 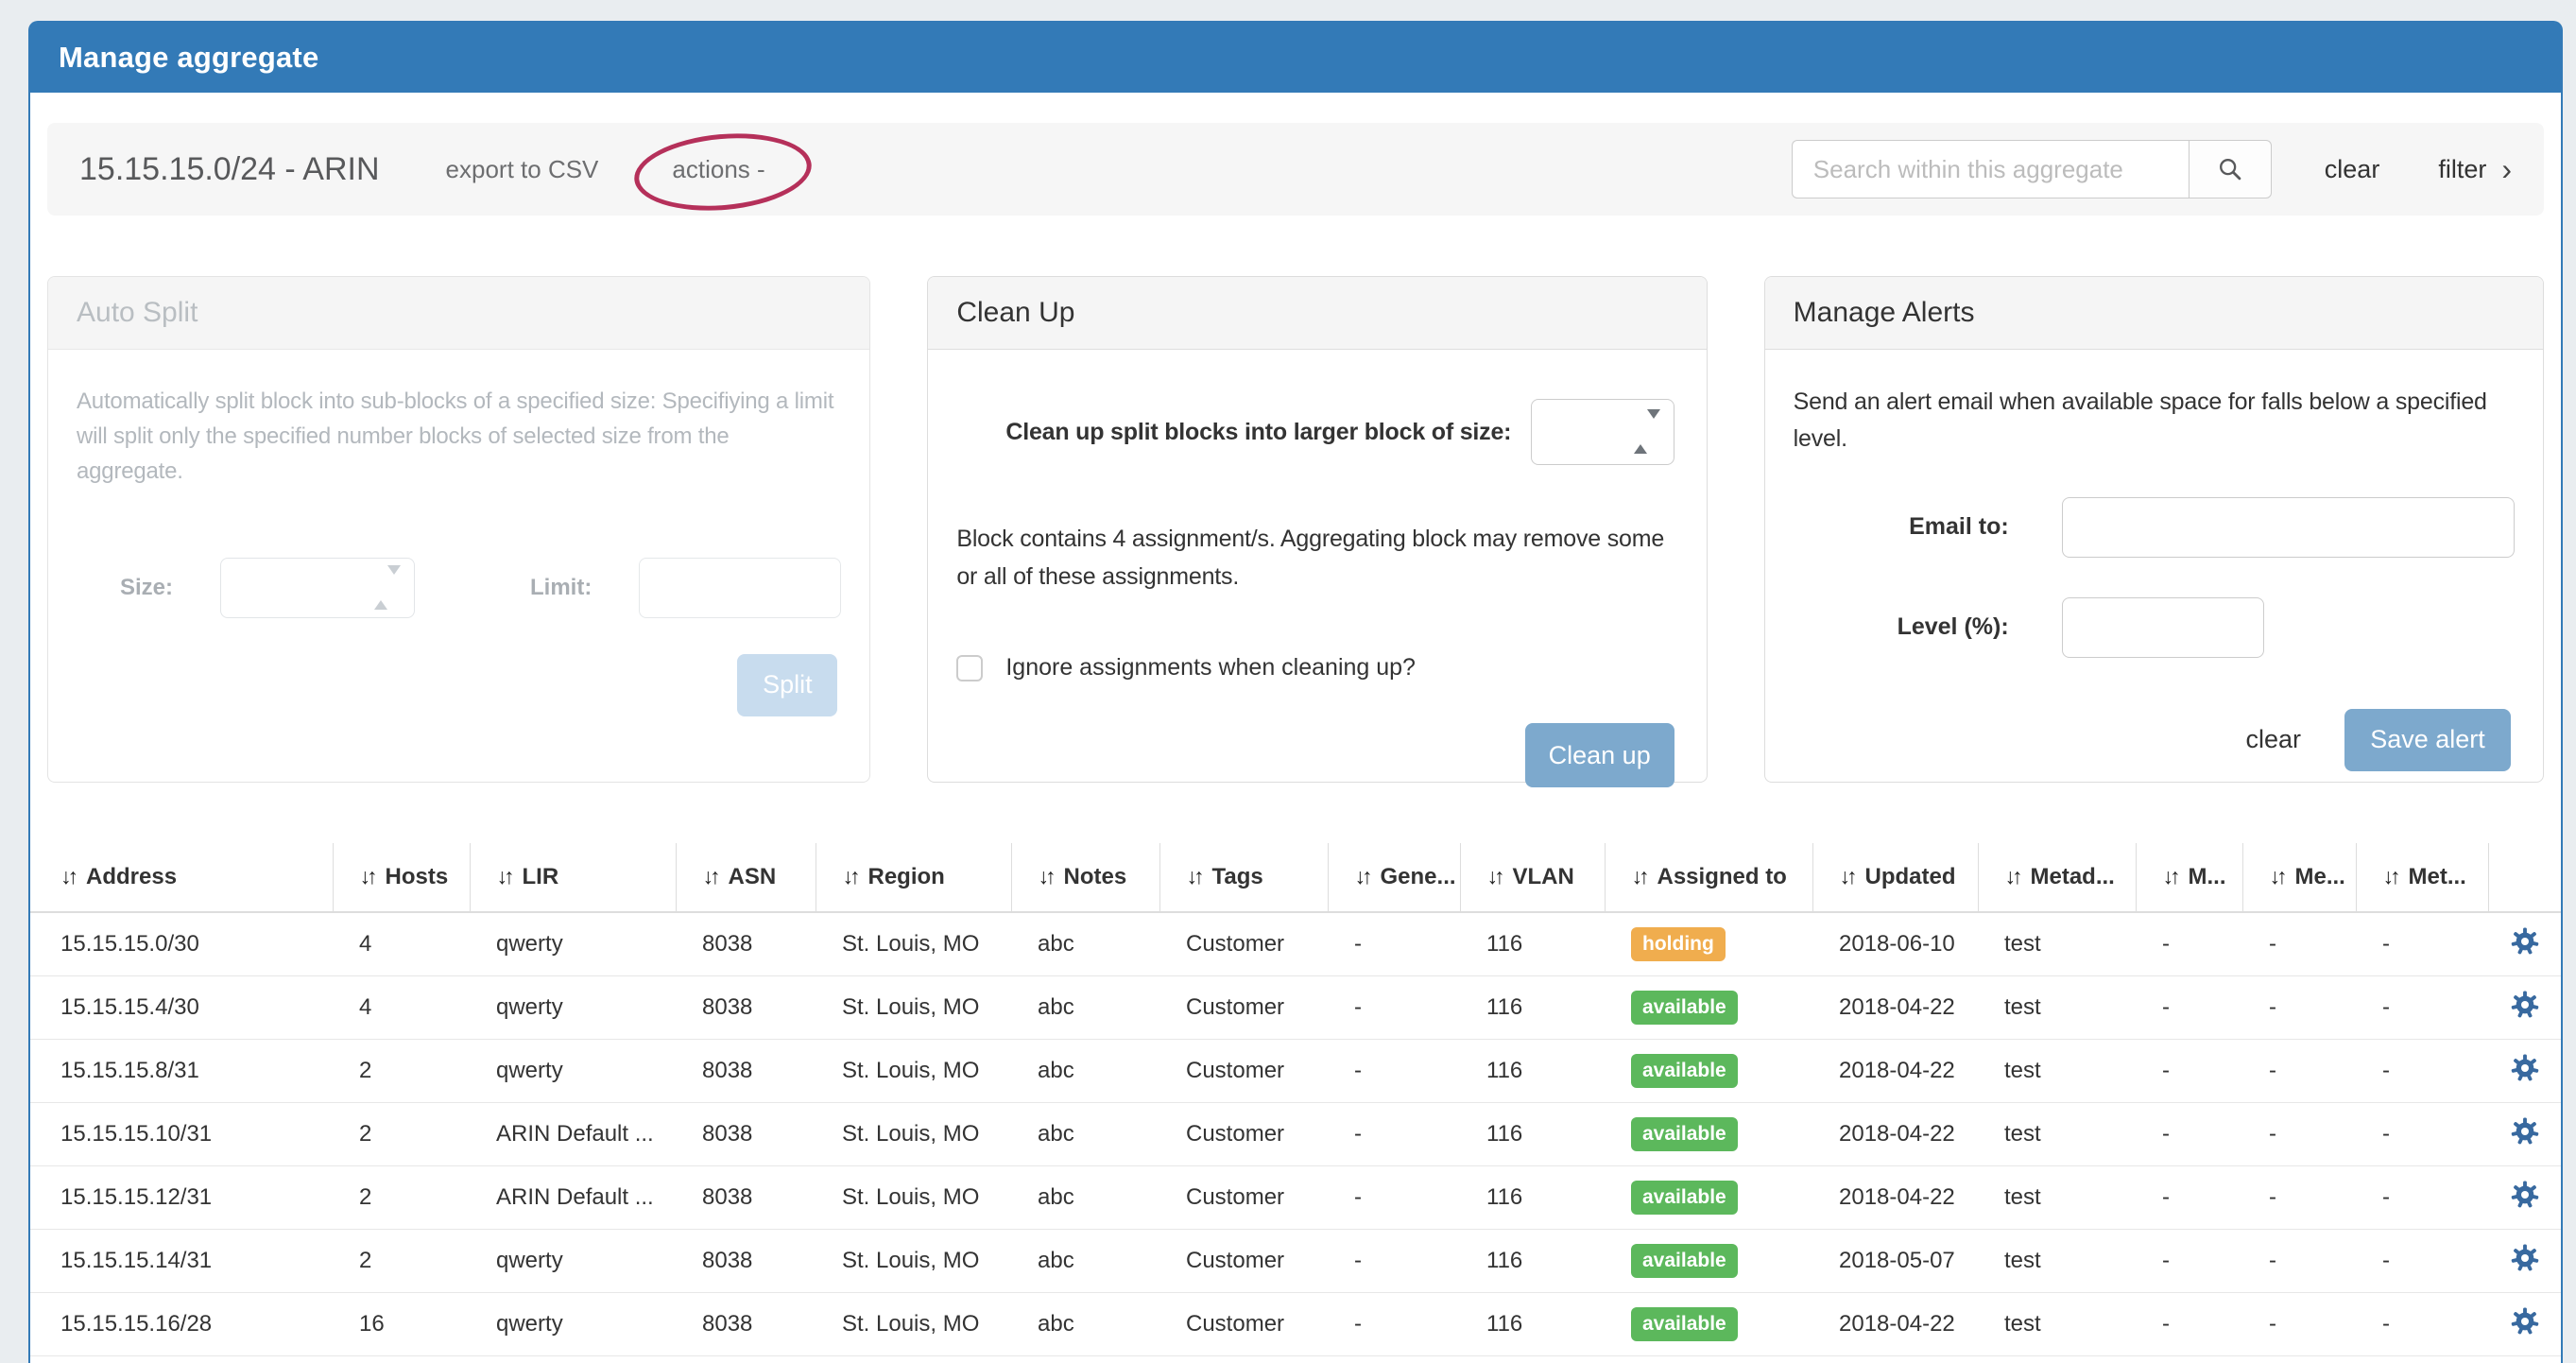 What do you see at coordinates (129, 944) in the screenshot?
I see `cell-address: 15.15.15.0/30` at bounding box center [129, 944].